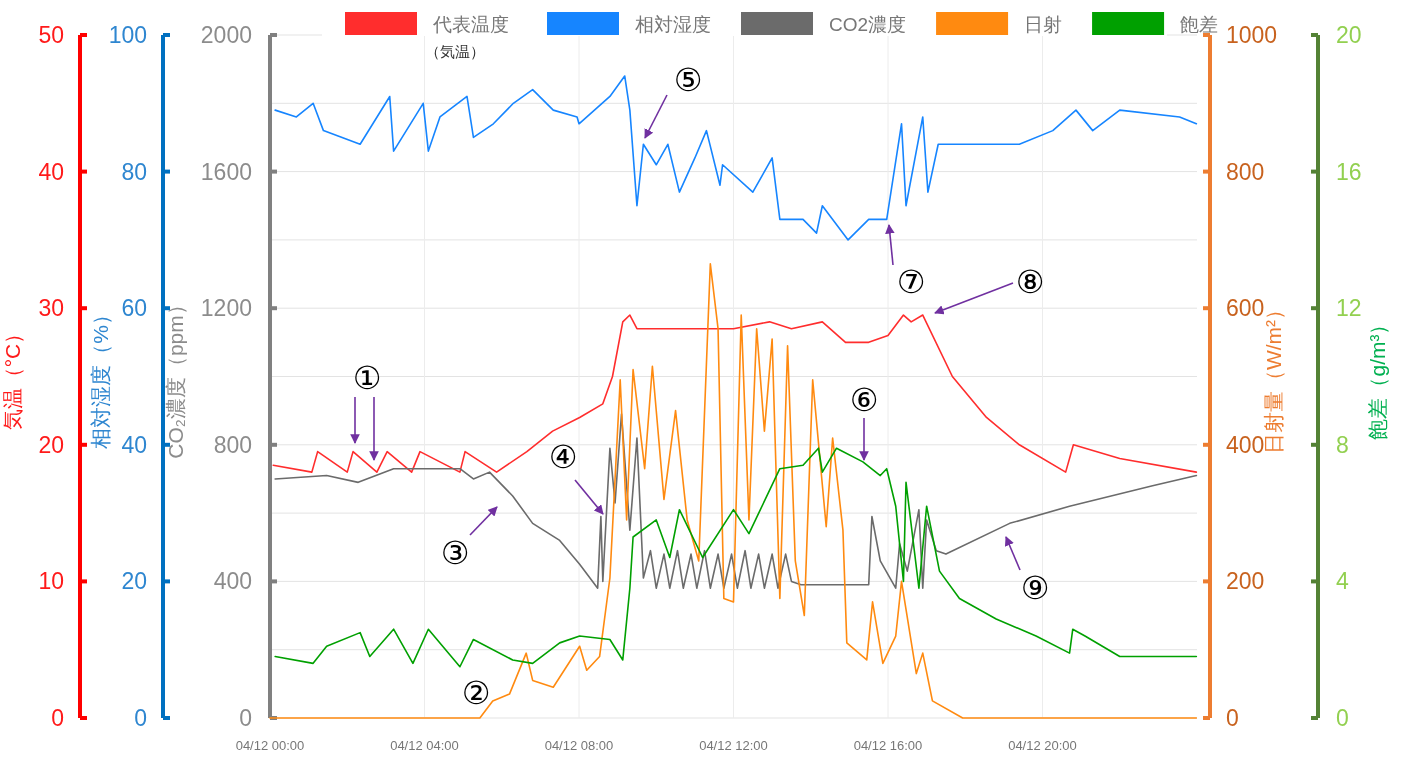  What do you see at coordinates (175, 376) in the screenshot?
I see `y-axis-title: CO₂濃度（ppm）` at bounding box center [175, 376].